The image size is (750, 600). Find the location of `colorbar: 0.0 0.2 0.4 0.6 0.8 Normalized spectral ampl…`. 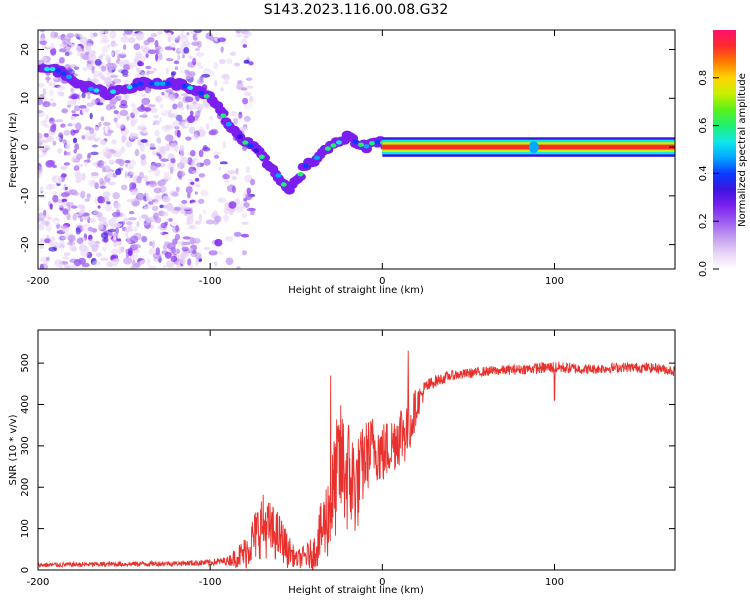

colorbar: 0.0 0.2 0.4 0.6 0.8 Normalized spectral ampl… is located at coordinates (723, 153).